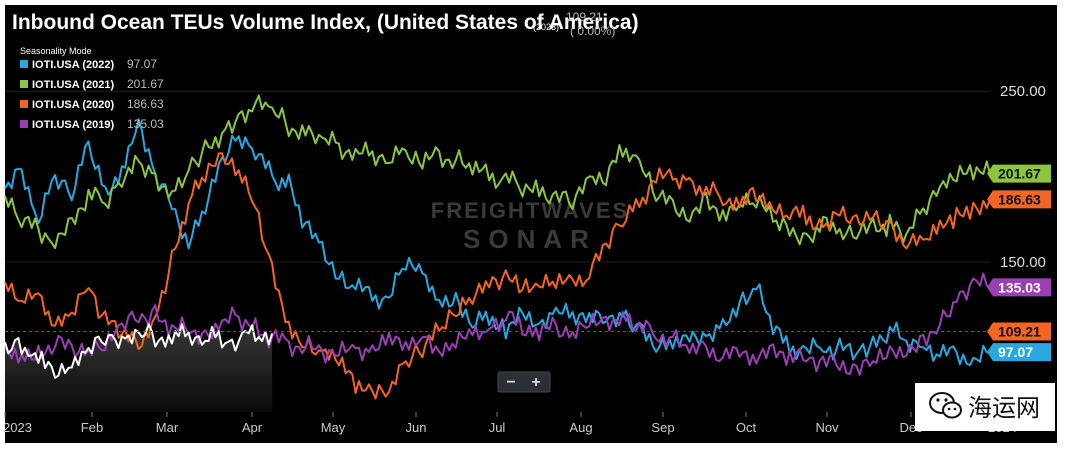 This screenshot has height=454, width=1080. What do you see at coordinates (584, 17) in the screenshot?
I see `header-value: 109.21` at bounding box center [584, 17].